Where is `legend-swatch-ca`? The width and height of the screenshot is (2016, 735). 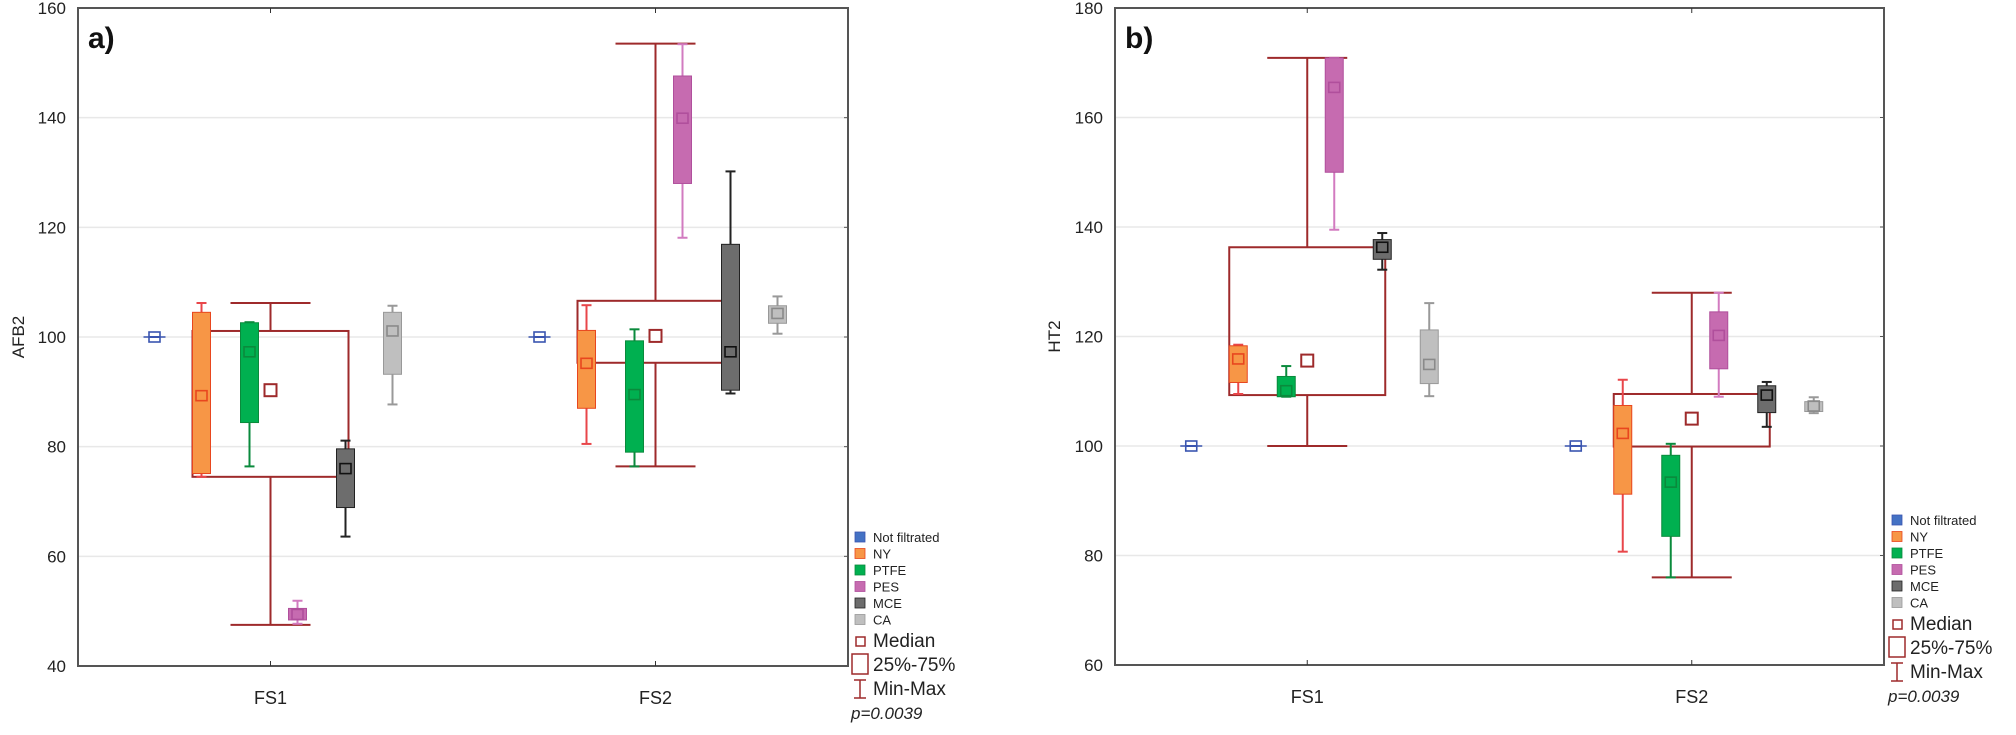
legend-swatch-ca is located at coordinates (860, 619).